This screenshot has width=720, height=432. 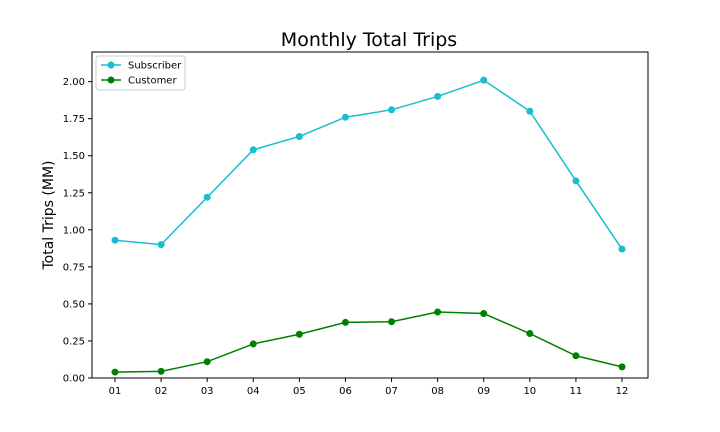 What do you see at coordinates (49, 216) in the screenshot?
I see `y-axis-label: Total Trips (MM)` at bounding box center [49, 216].